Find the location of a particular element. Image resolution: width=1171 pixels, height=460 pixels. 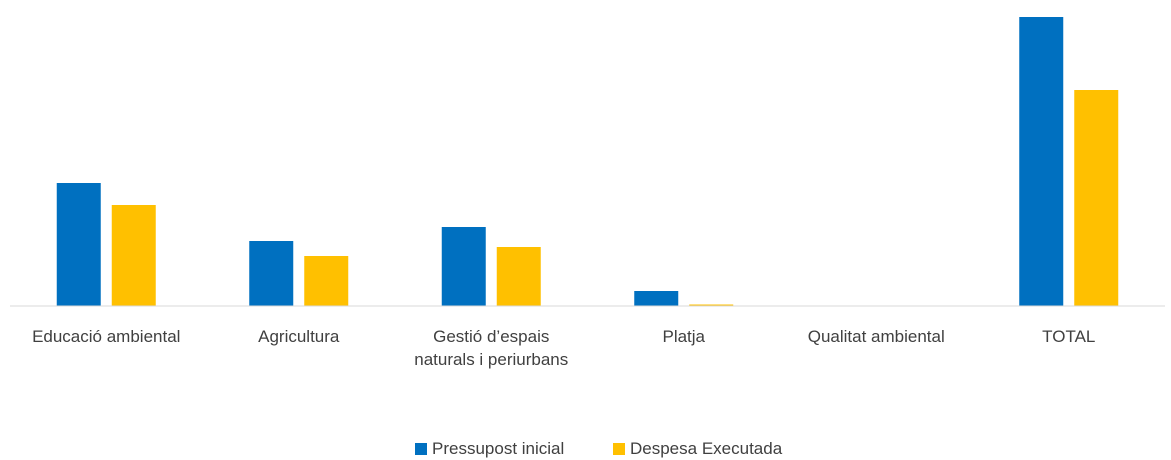

legend-label: Despesa Executada is located at coordinates (706, 448).